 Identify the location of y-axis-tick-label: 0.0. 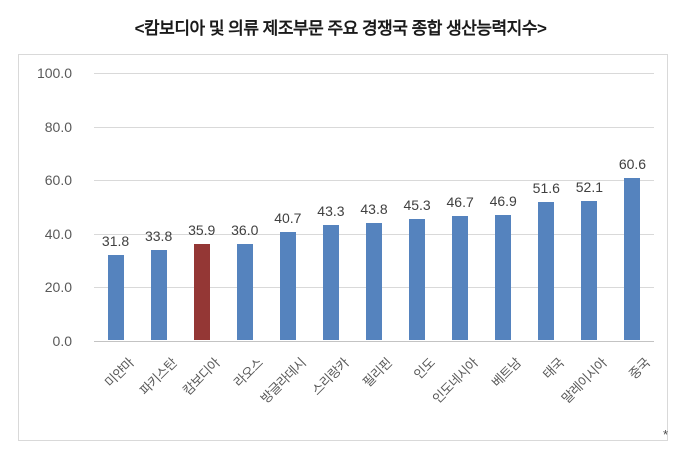
(45, 341).